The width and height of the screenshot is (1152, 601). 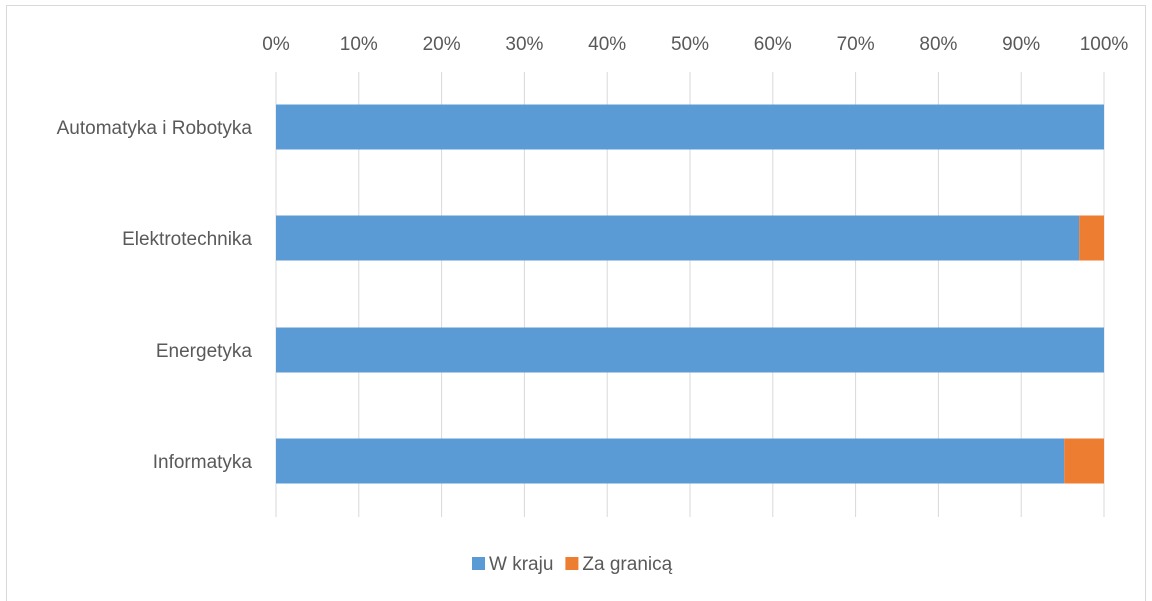 I want to click on x-tick-label: 100%, so click(x=1104, y=44).